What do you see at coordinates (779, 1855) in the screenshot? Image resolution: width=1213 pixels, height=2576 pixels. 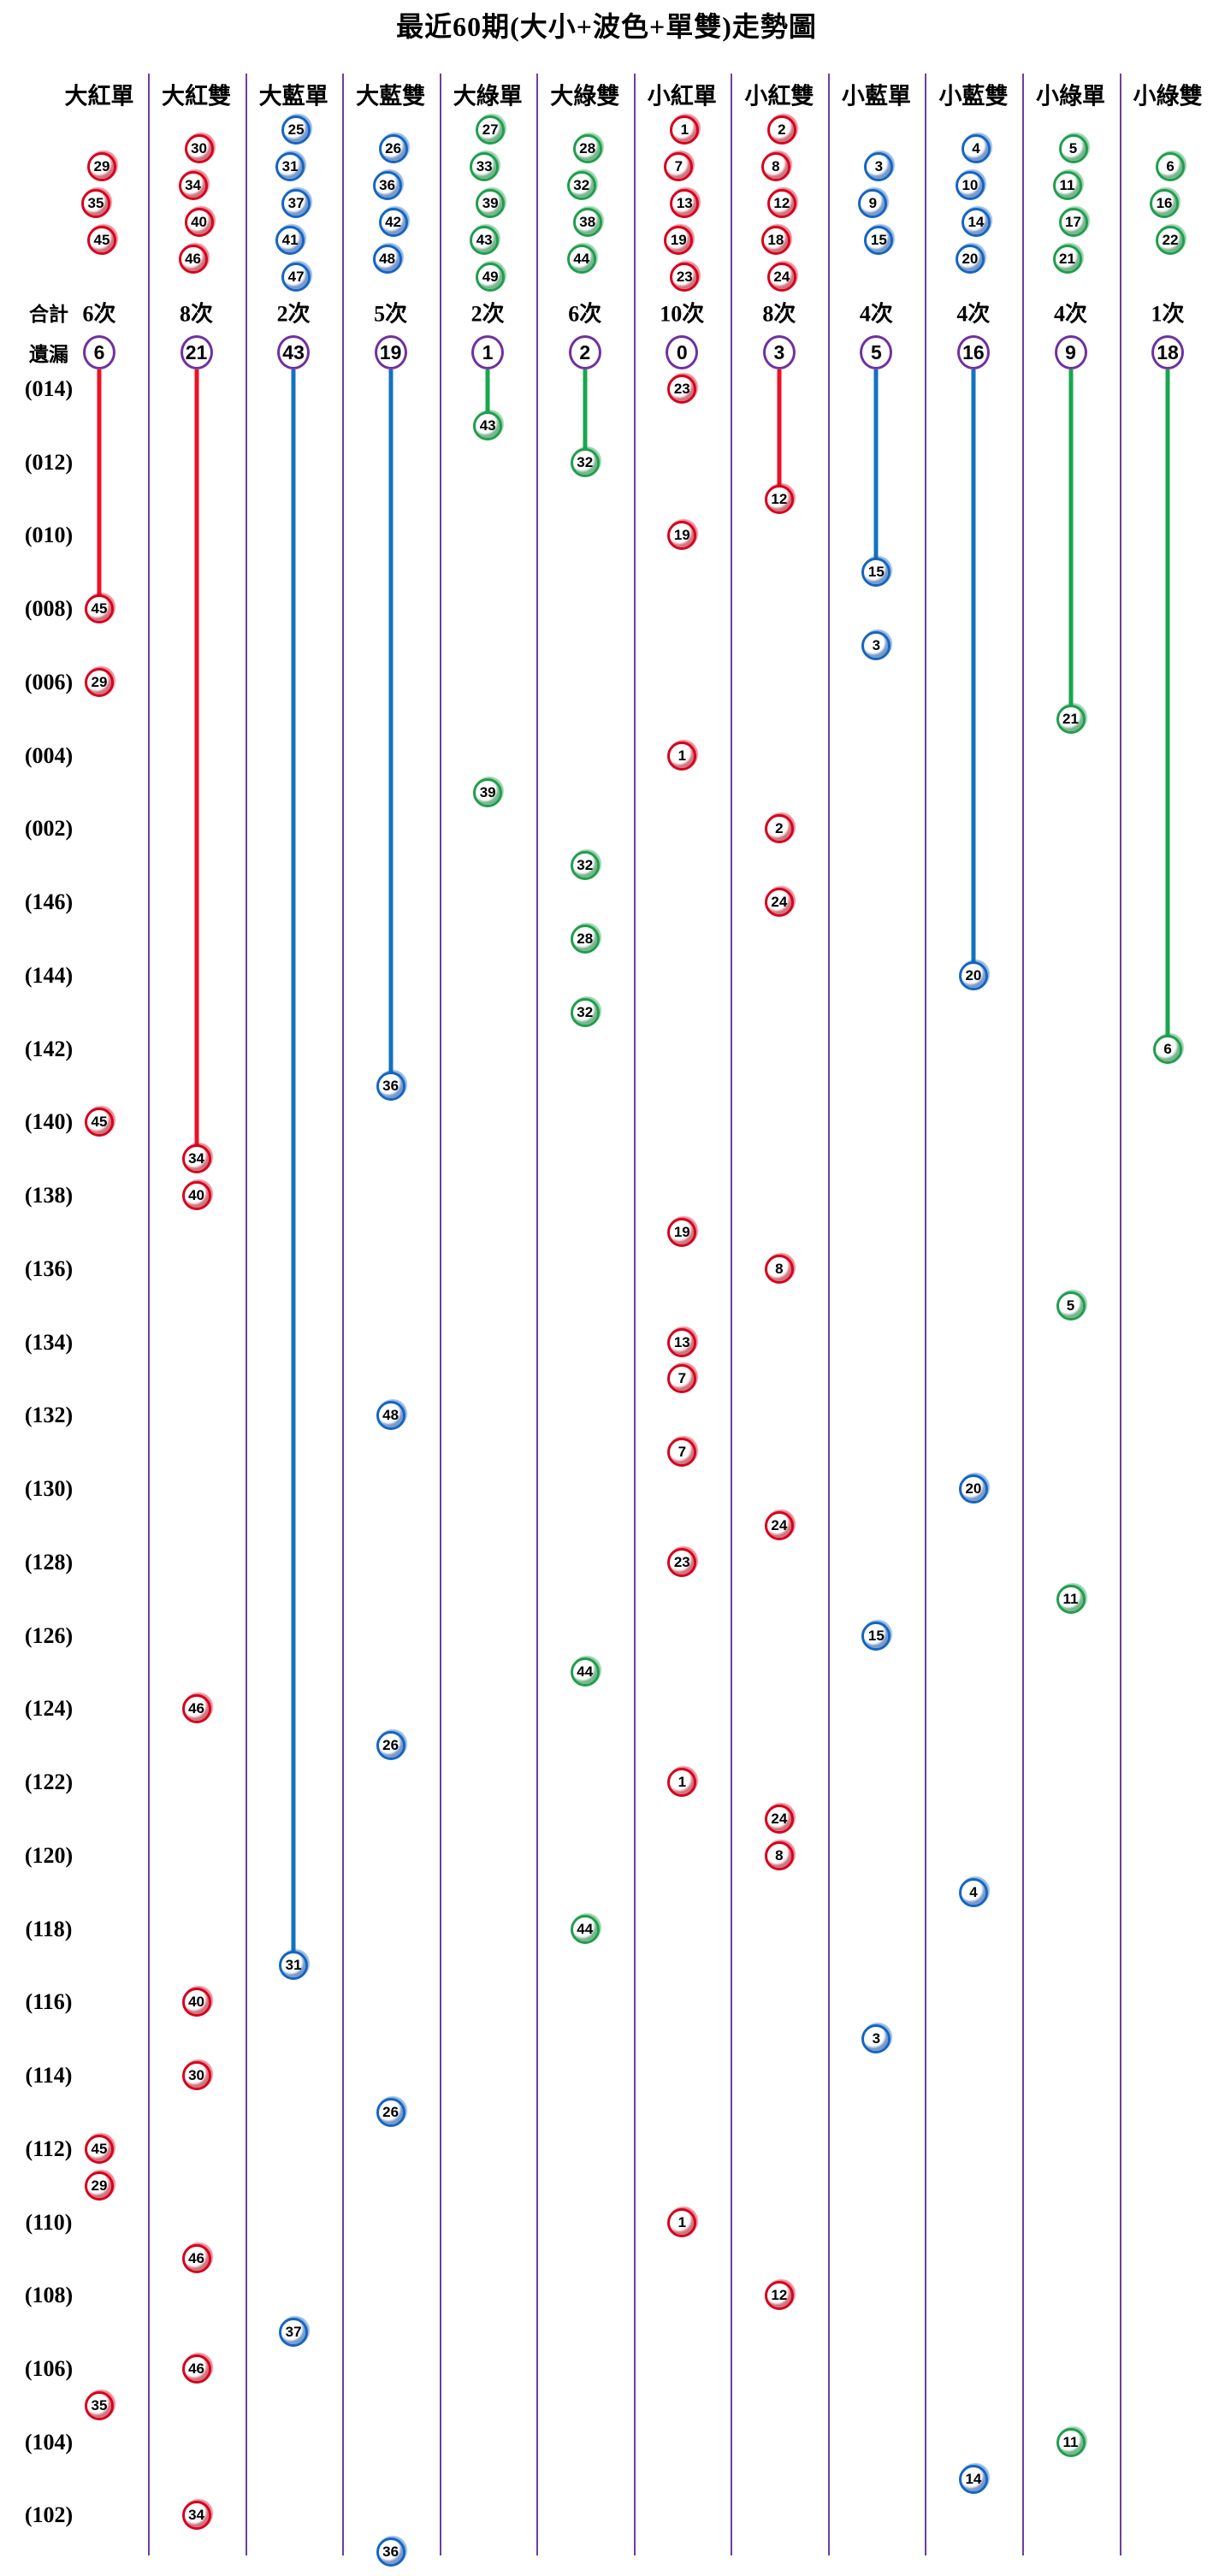 I see `draw-ball: 8` at bounding box center [779, 1855].